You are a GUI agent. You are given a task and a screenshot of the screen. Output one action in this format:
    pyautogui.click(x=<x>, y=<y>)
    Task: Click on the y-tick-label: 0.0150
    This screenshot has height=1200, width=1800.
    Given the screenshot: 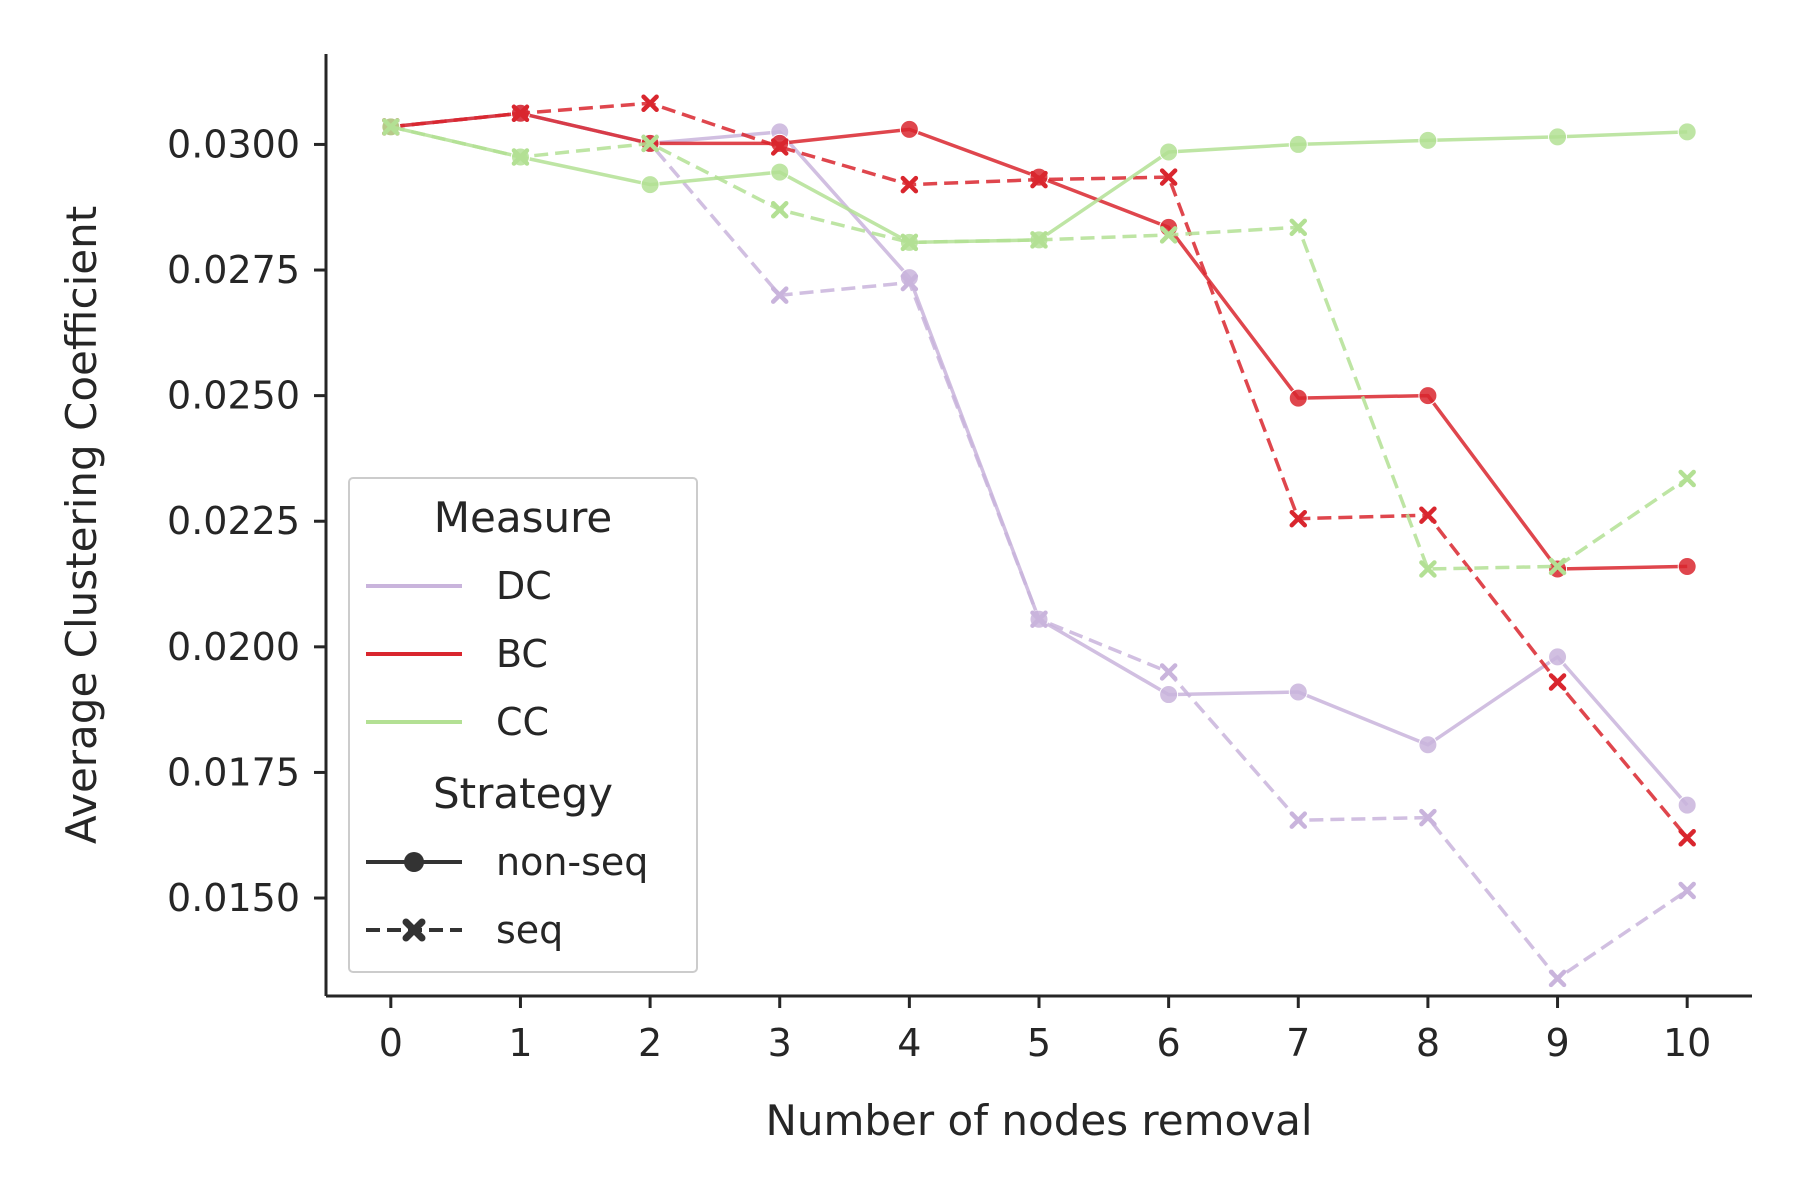 What is the action you would take?
    pyautogui.click(x=233, y=898)
    